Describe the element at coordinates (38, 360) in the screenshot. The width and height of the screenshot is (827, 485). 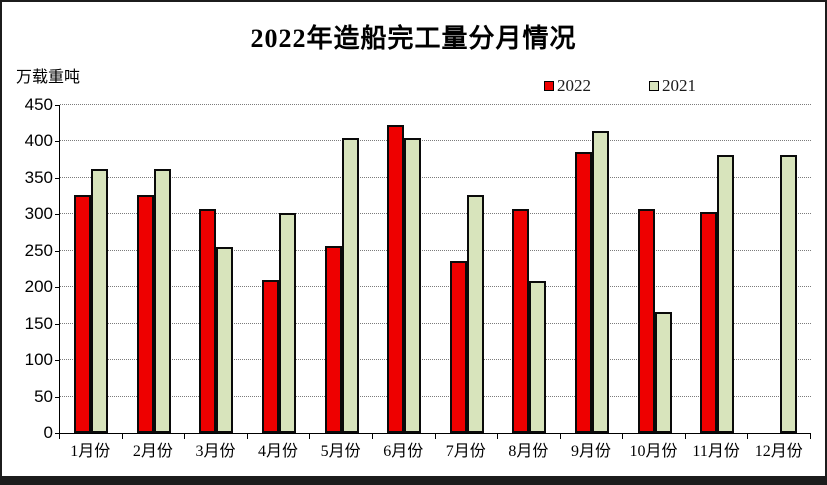
I see `y-tick-label-100: 100` at that location.